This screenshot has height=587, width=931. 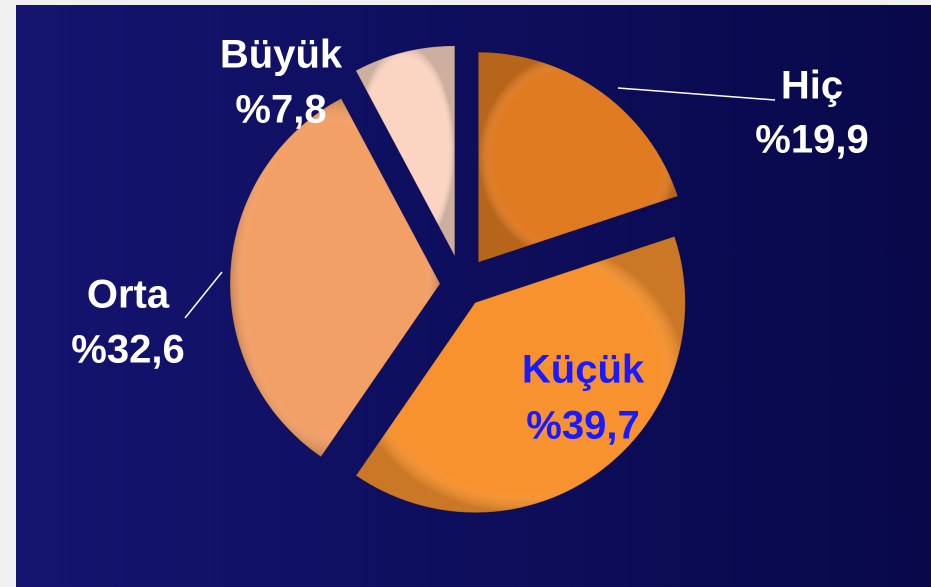 What do you see at coordinates (281, 55) in the screenshot?
I see `slice-label: Büyük` at bounding box center [281, 55].